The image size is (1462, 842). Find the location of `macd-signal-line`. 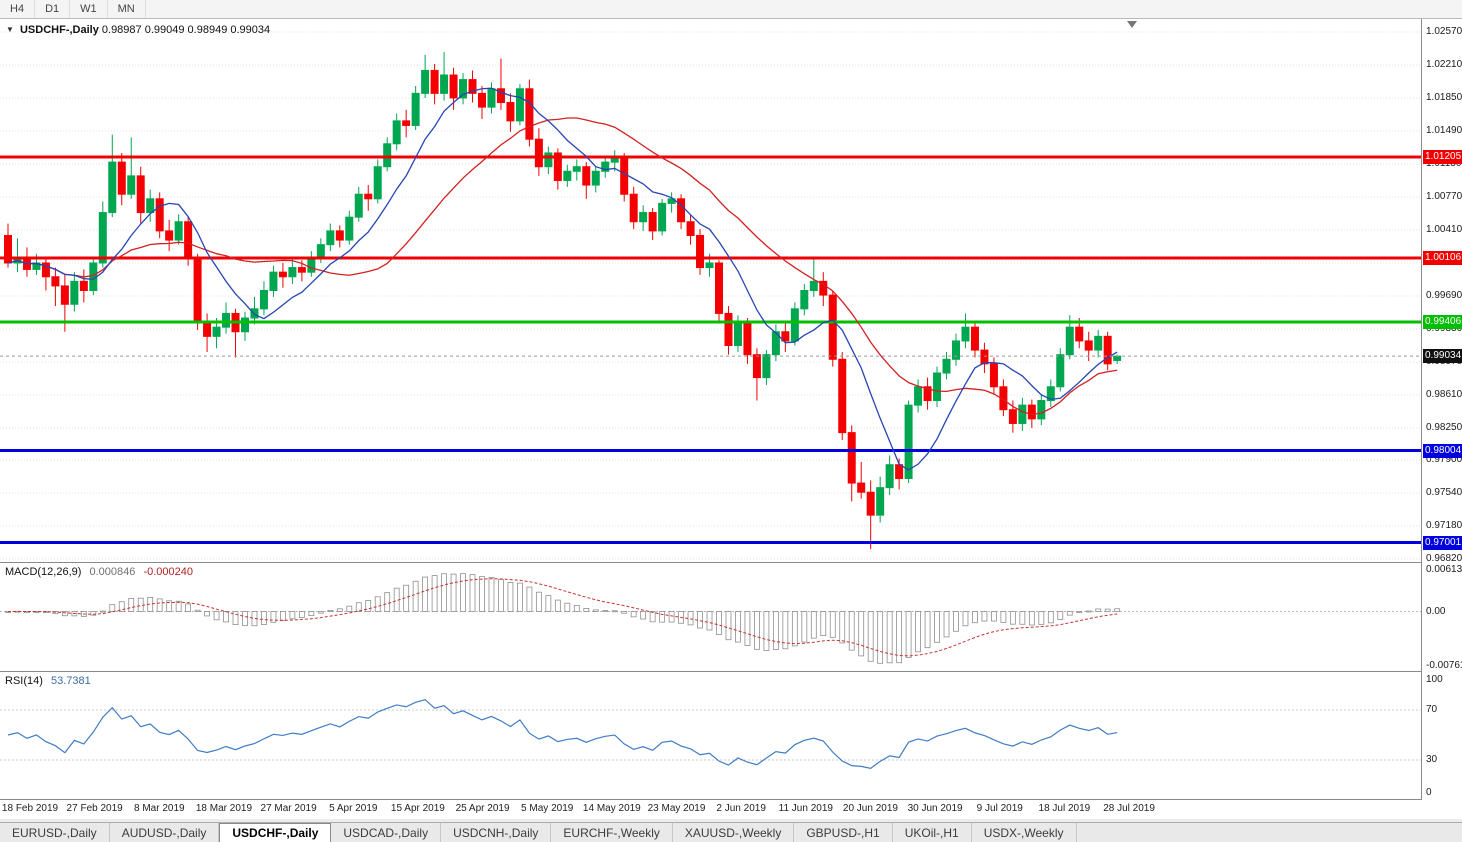

macd-signal-line is located at coordinates (562, 617).